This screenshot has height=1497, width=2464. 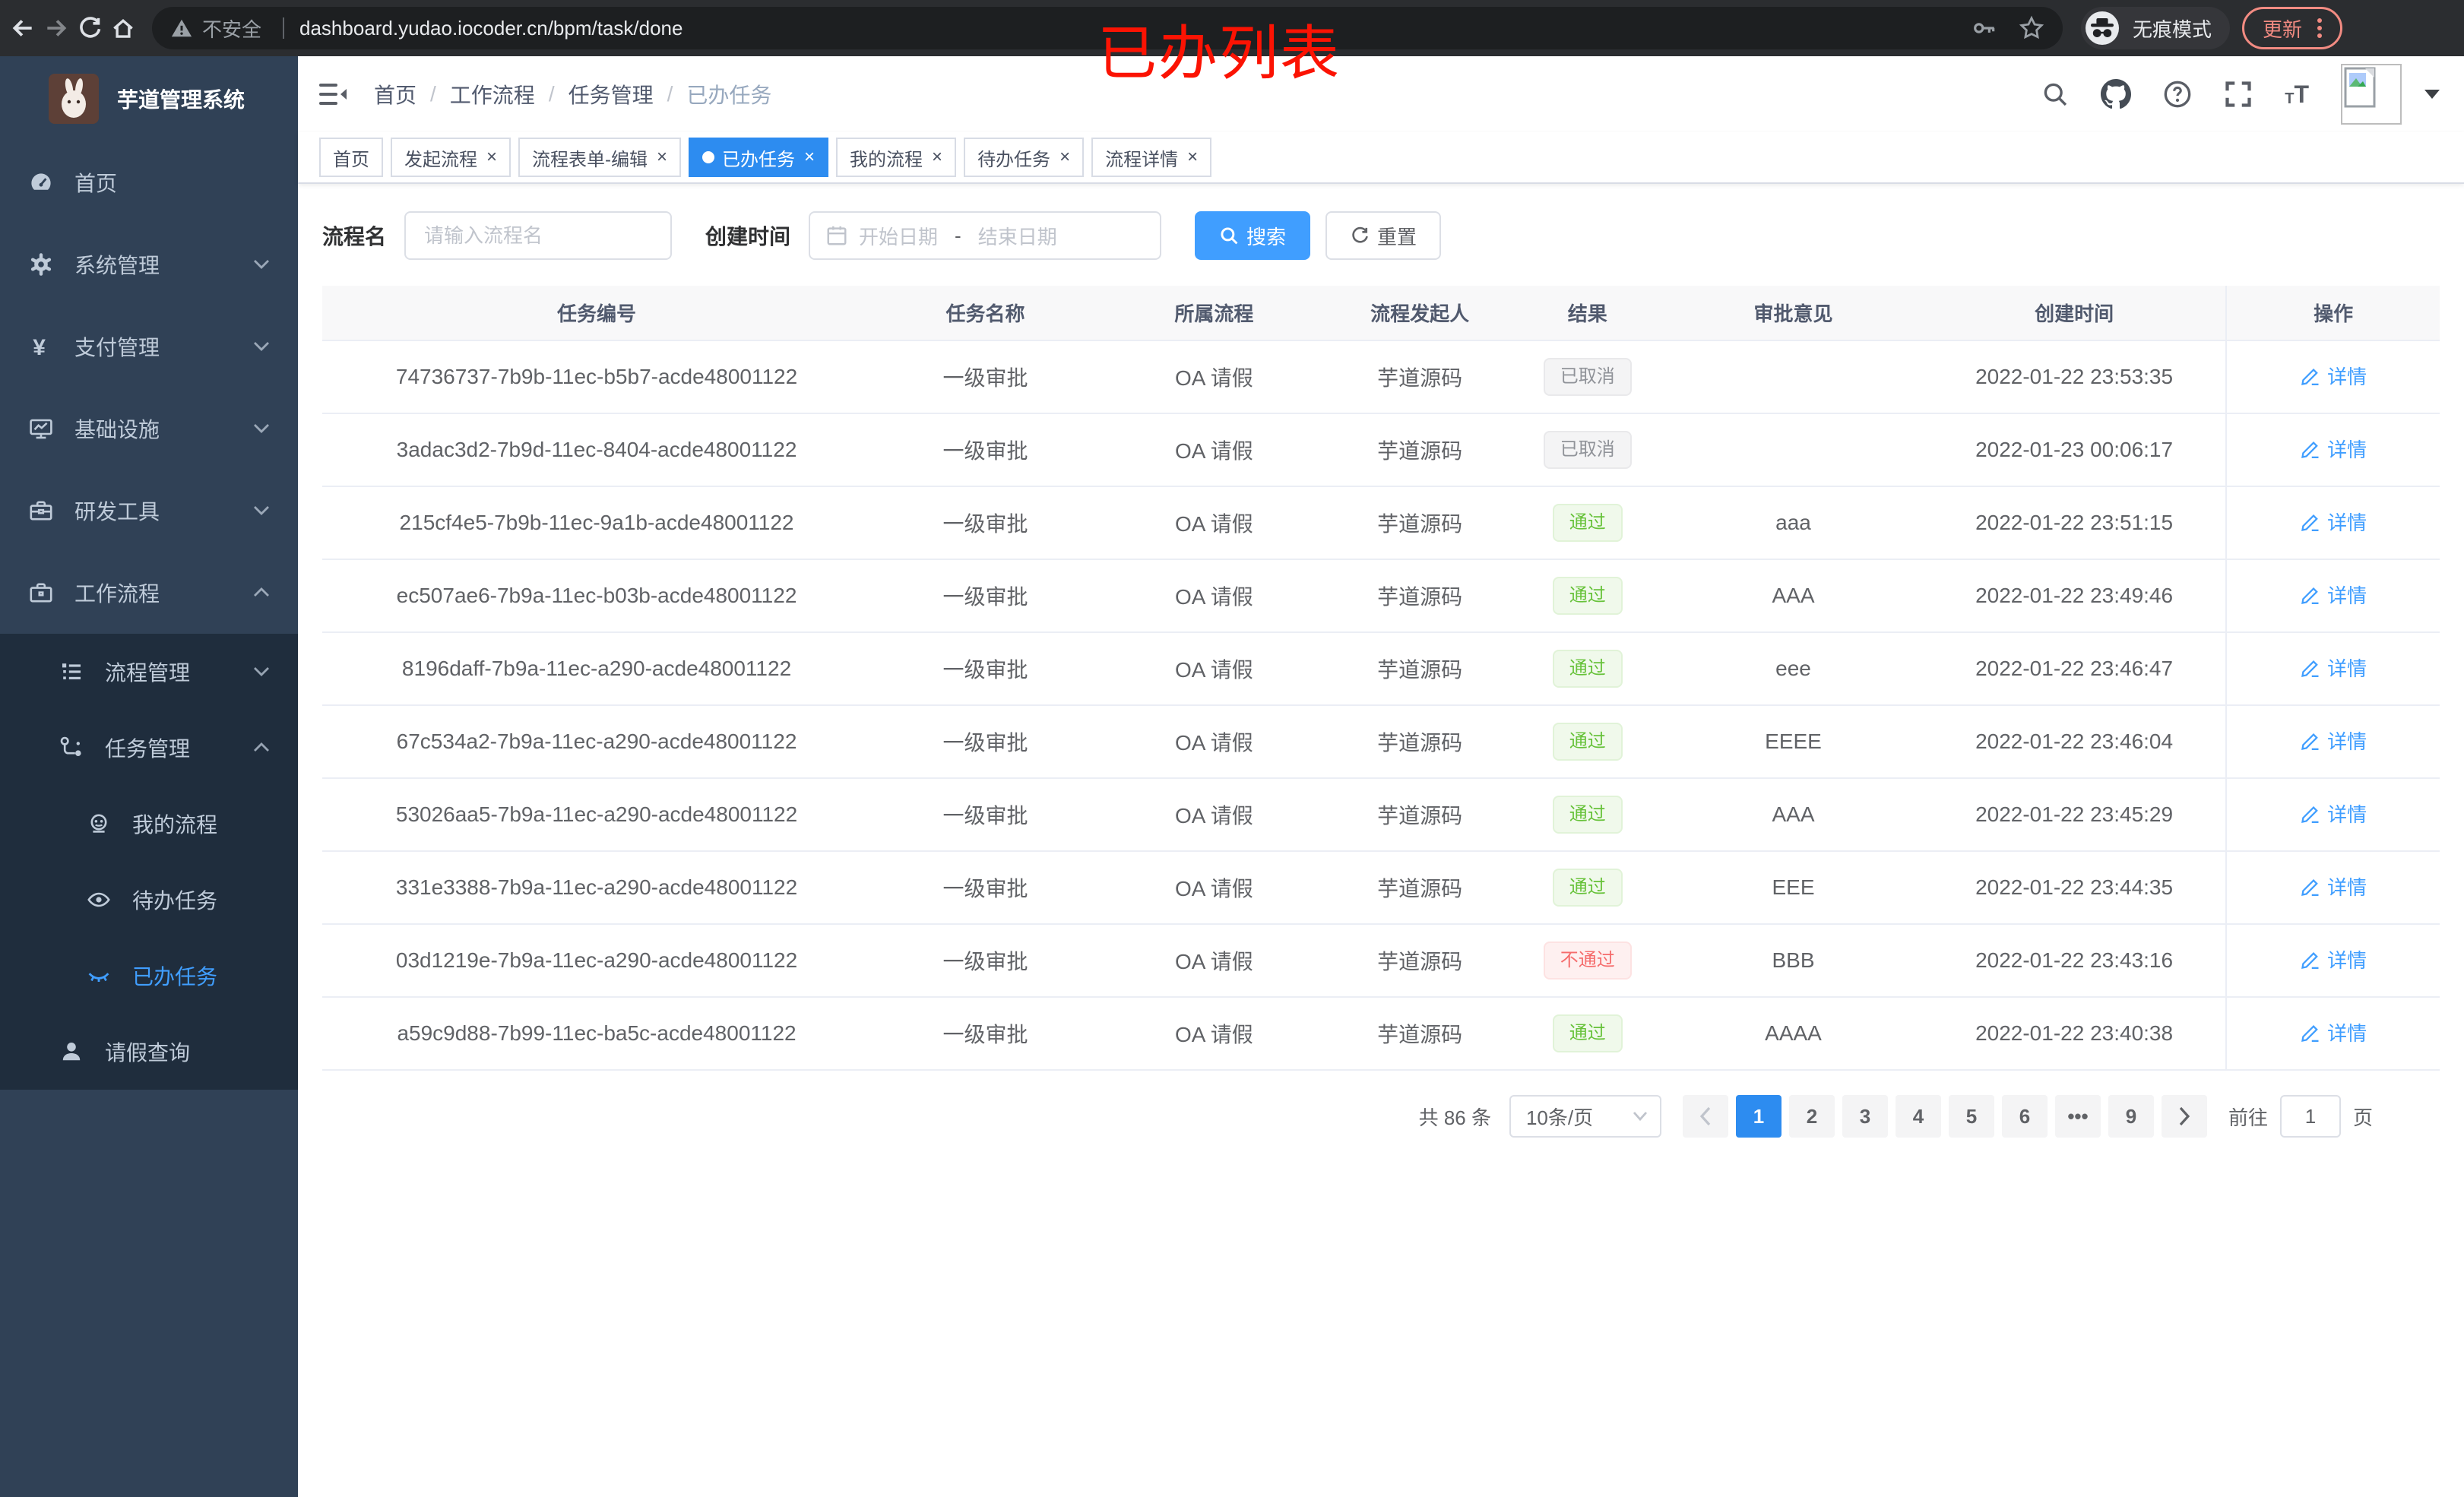 I want to click on page-button-9: 9, so click(x=2131, y=1116).